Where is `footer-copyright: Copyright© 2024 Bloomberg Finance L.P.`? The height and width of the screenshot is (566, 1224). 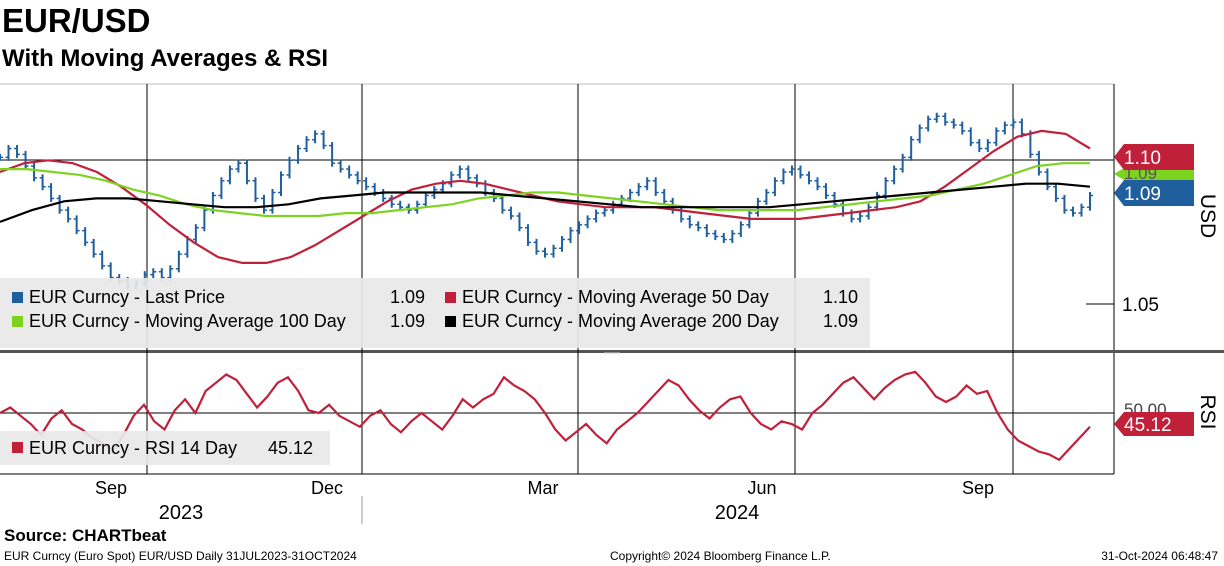
footer-copyright: Copyright© 2024 Bloomberg Finance L.P. is located at coordinates (720, 556).